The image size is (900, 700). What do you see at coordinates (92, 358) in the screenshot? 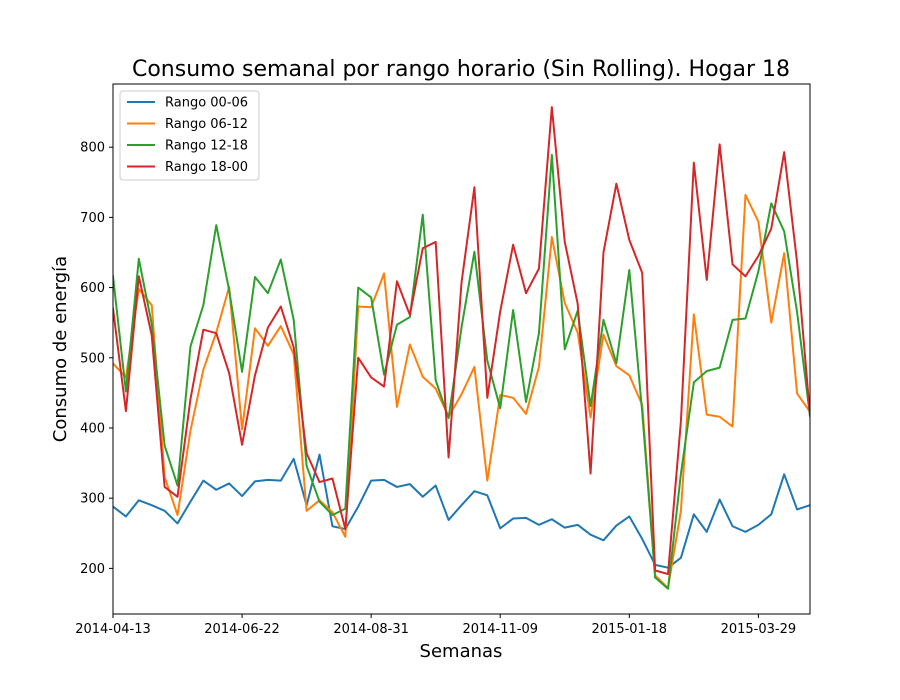
I see `y-tick-label: 500` at bounding box center [92, 358].